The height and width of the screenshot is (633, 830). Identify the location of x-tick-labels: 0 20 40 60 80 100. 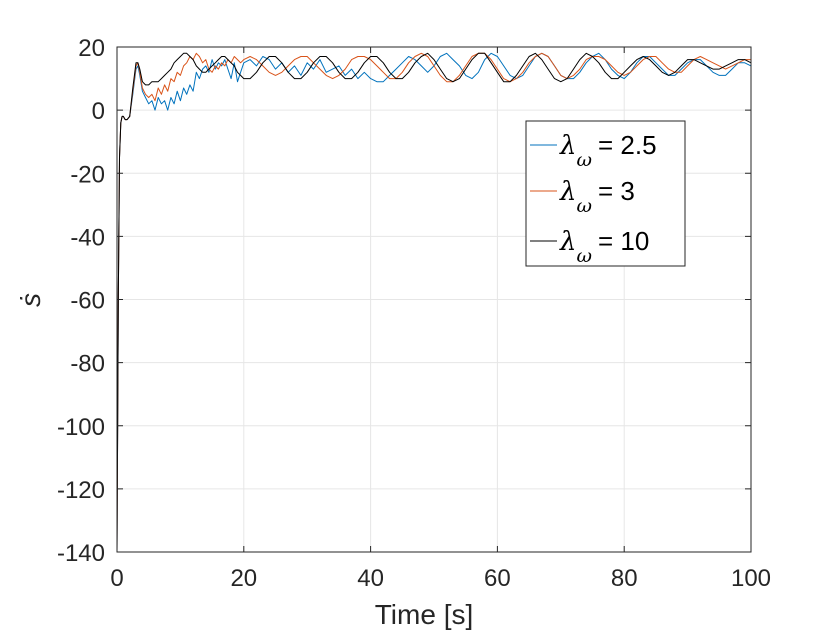
(440, 578).